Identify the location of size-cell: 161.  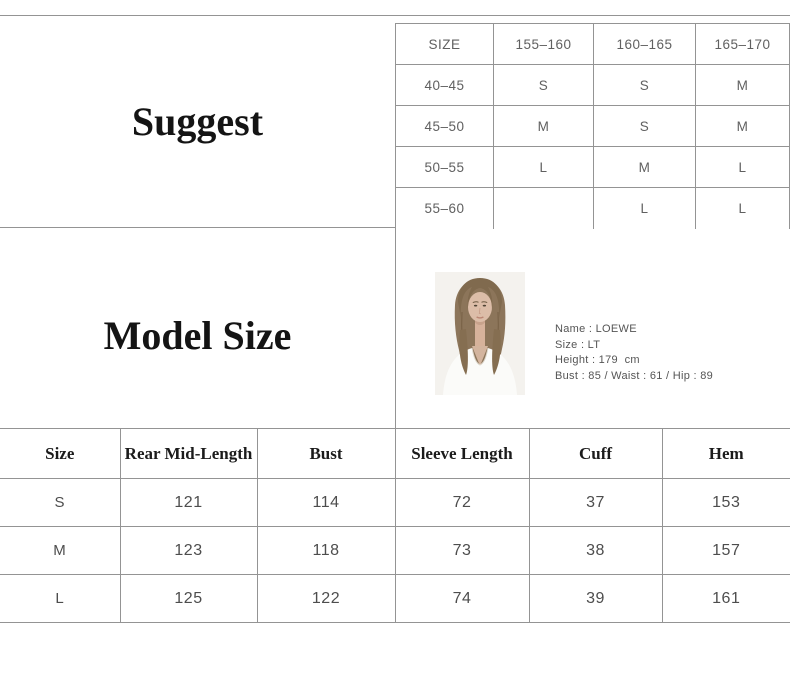
(725, 598).